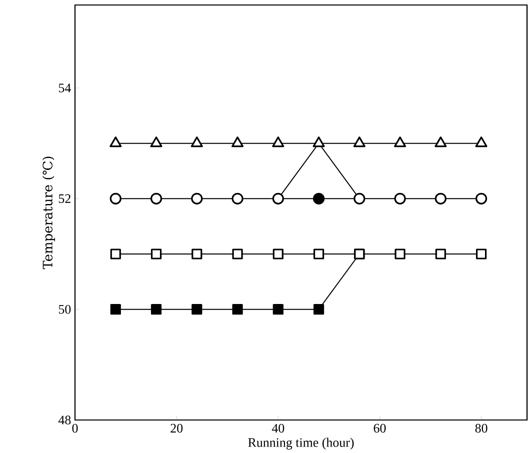 This screenshot has width=528, height=453. I want to click on y-tick-label: 50, so click(64, 309).